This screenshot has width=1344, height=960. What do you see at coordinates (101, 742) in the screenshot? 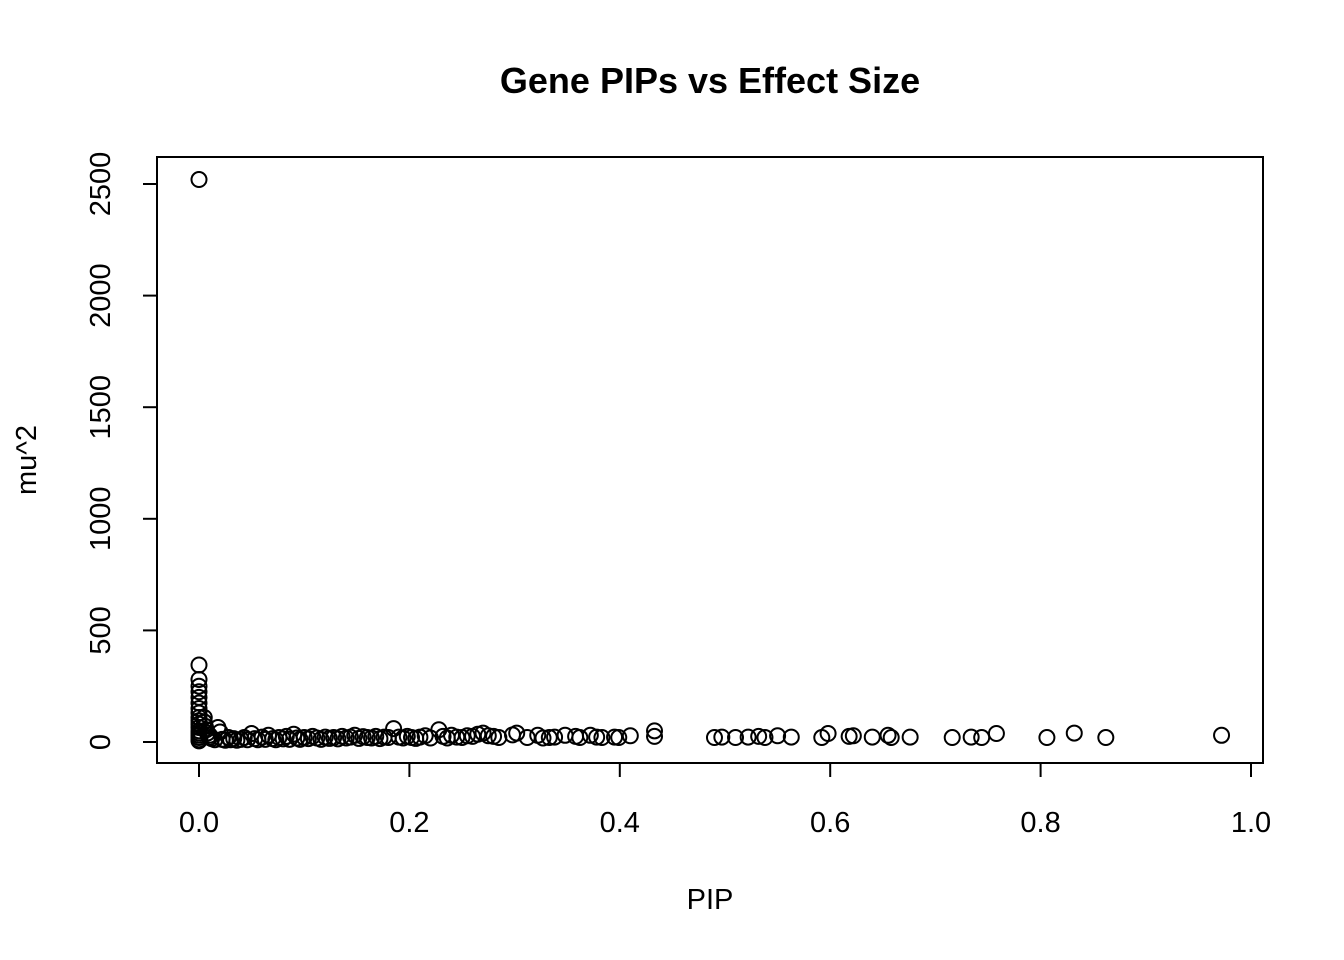
I see `y-tick-label: 0` at bounding box center [101, 742].